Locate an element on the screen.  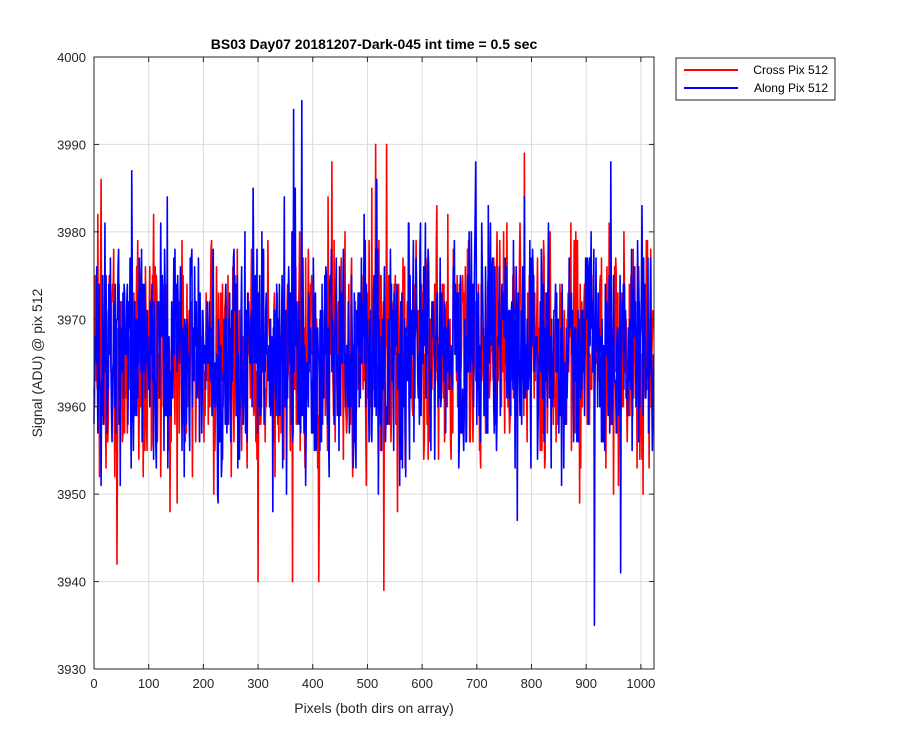
x-tick-label: 0 is located at coordinates (93, 683).